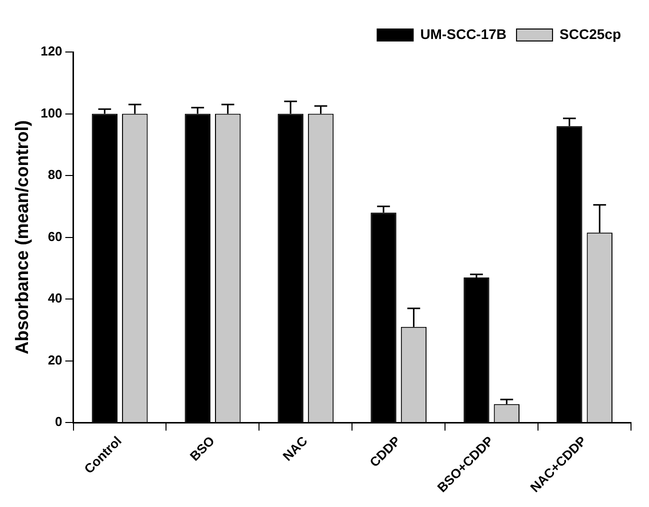 This screenshot has width=649, height=507. What do you see at coordinates (51, 51) in the screenshot?
I see `y-tick-label: 120` at bounding box center [51, 51].